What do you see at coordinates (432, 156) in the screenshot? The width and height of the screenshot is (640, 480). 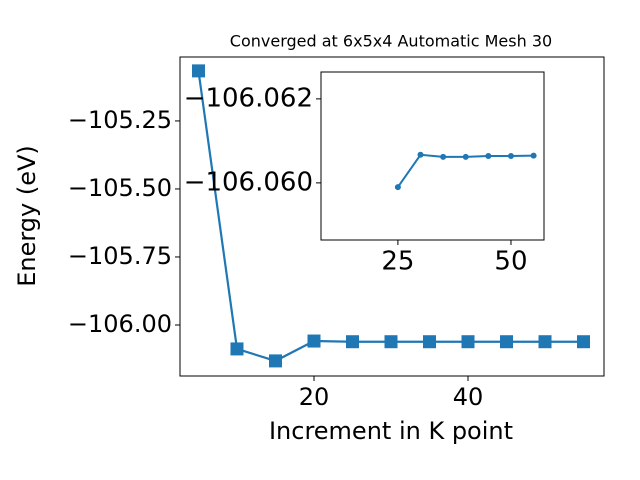 I see `axes-frame` at bounding box center [432, 156].